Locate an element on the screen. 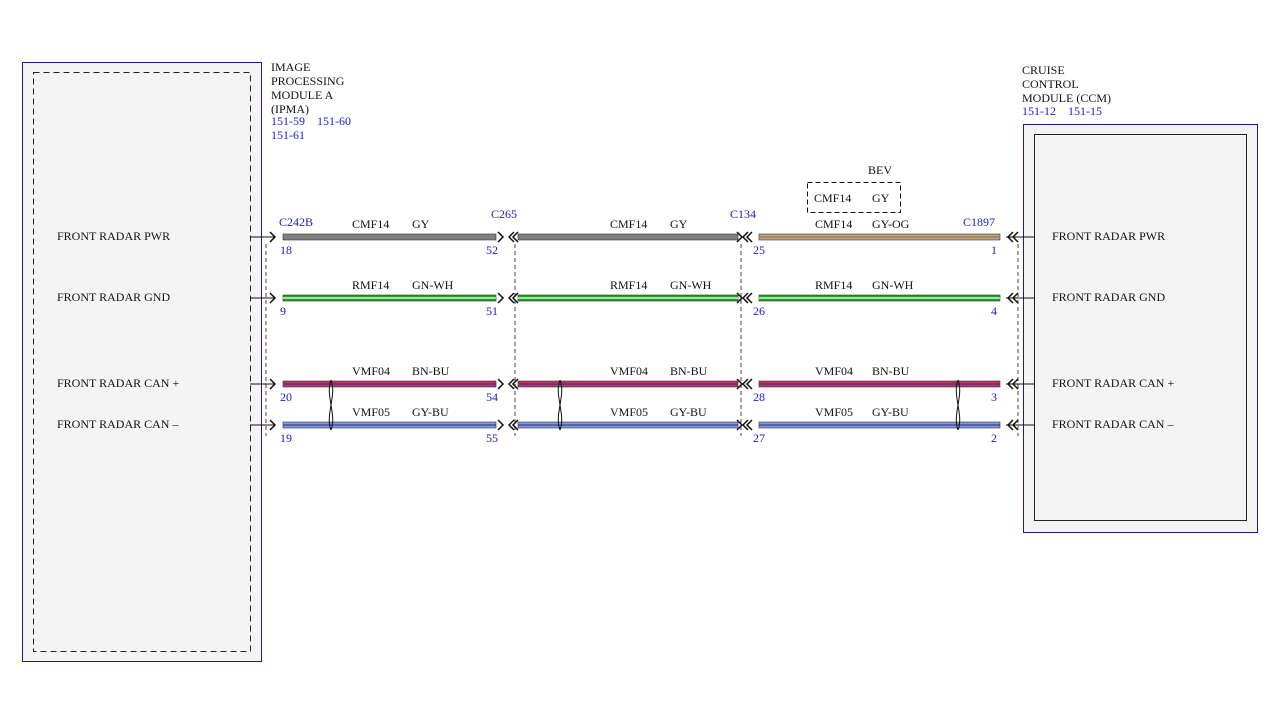 The image size is (1281, 722). module-title: MODULE A is located at coordinates (302, 95).